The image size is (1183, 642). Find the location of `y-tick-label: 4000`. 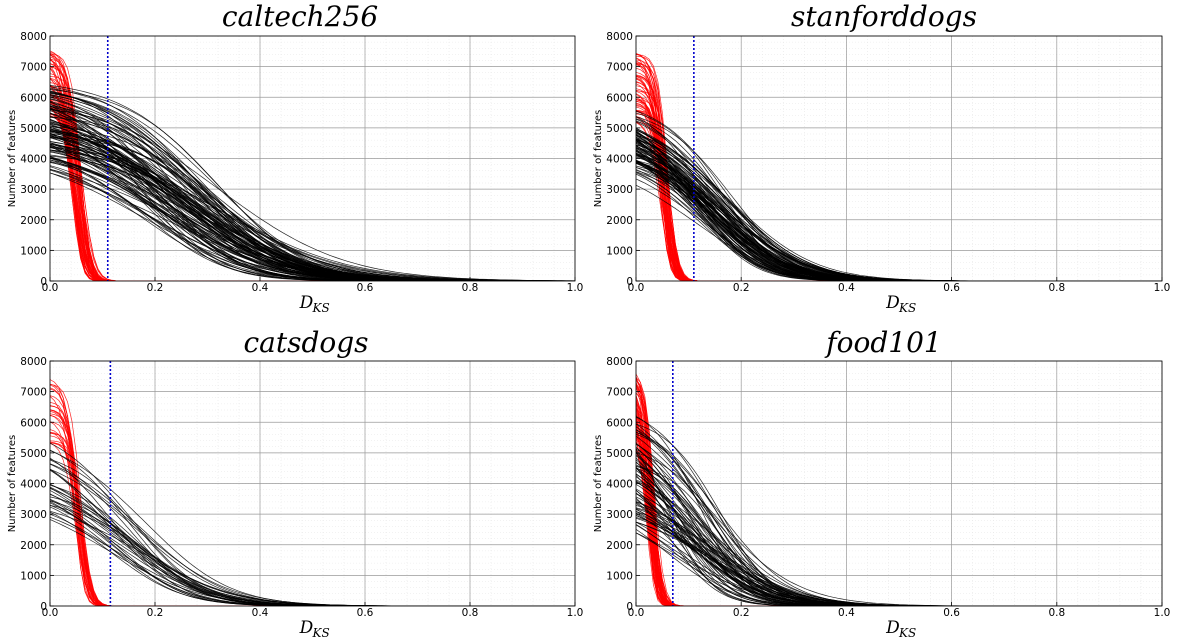

y-tick-label: 4000 is located at coordinates (33, 160).